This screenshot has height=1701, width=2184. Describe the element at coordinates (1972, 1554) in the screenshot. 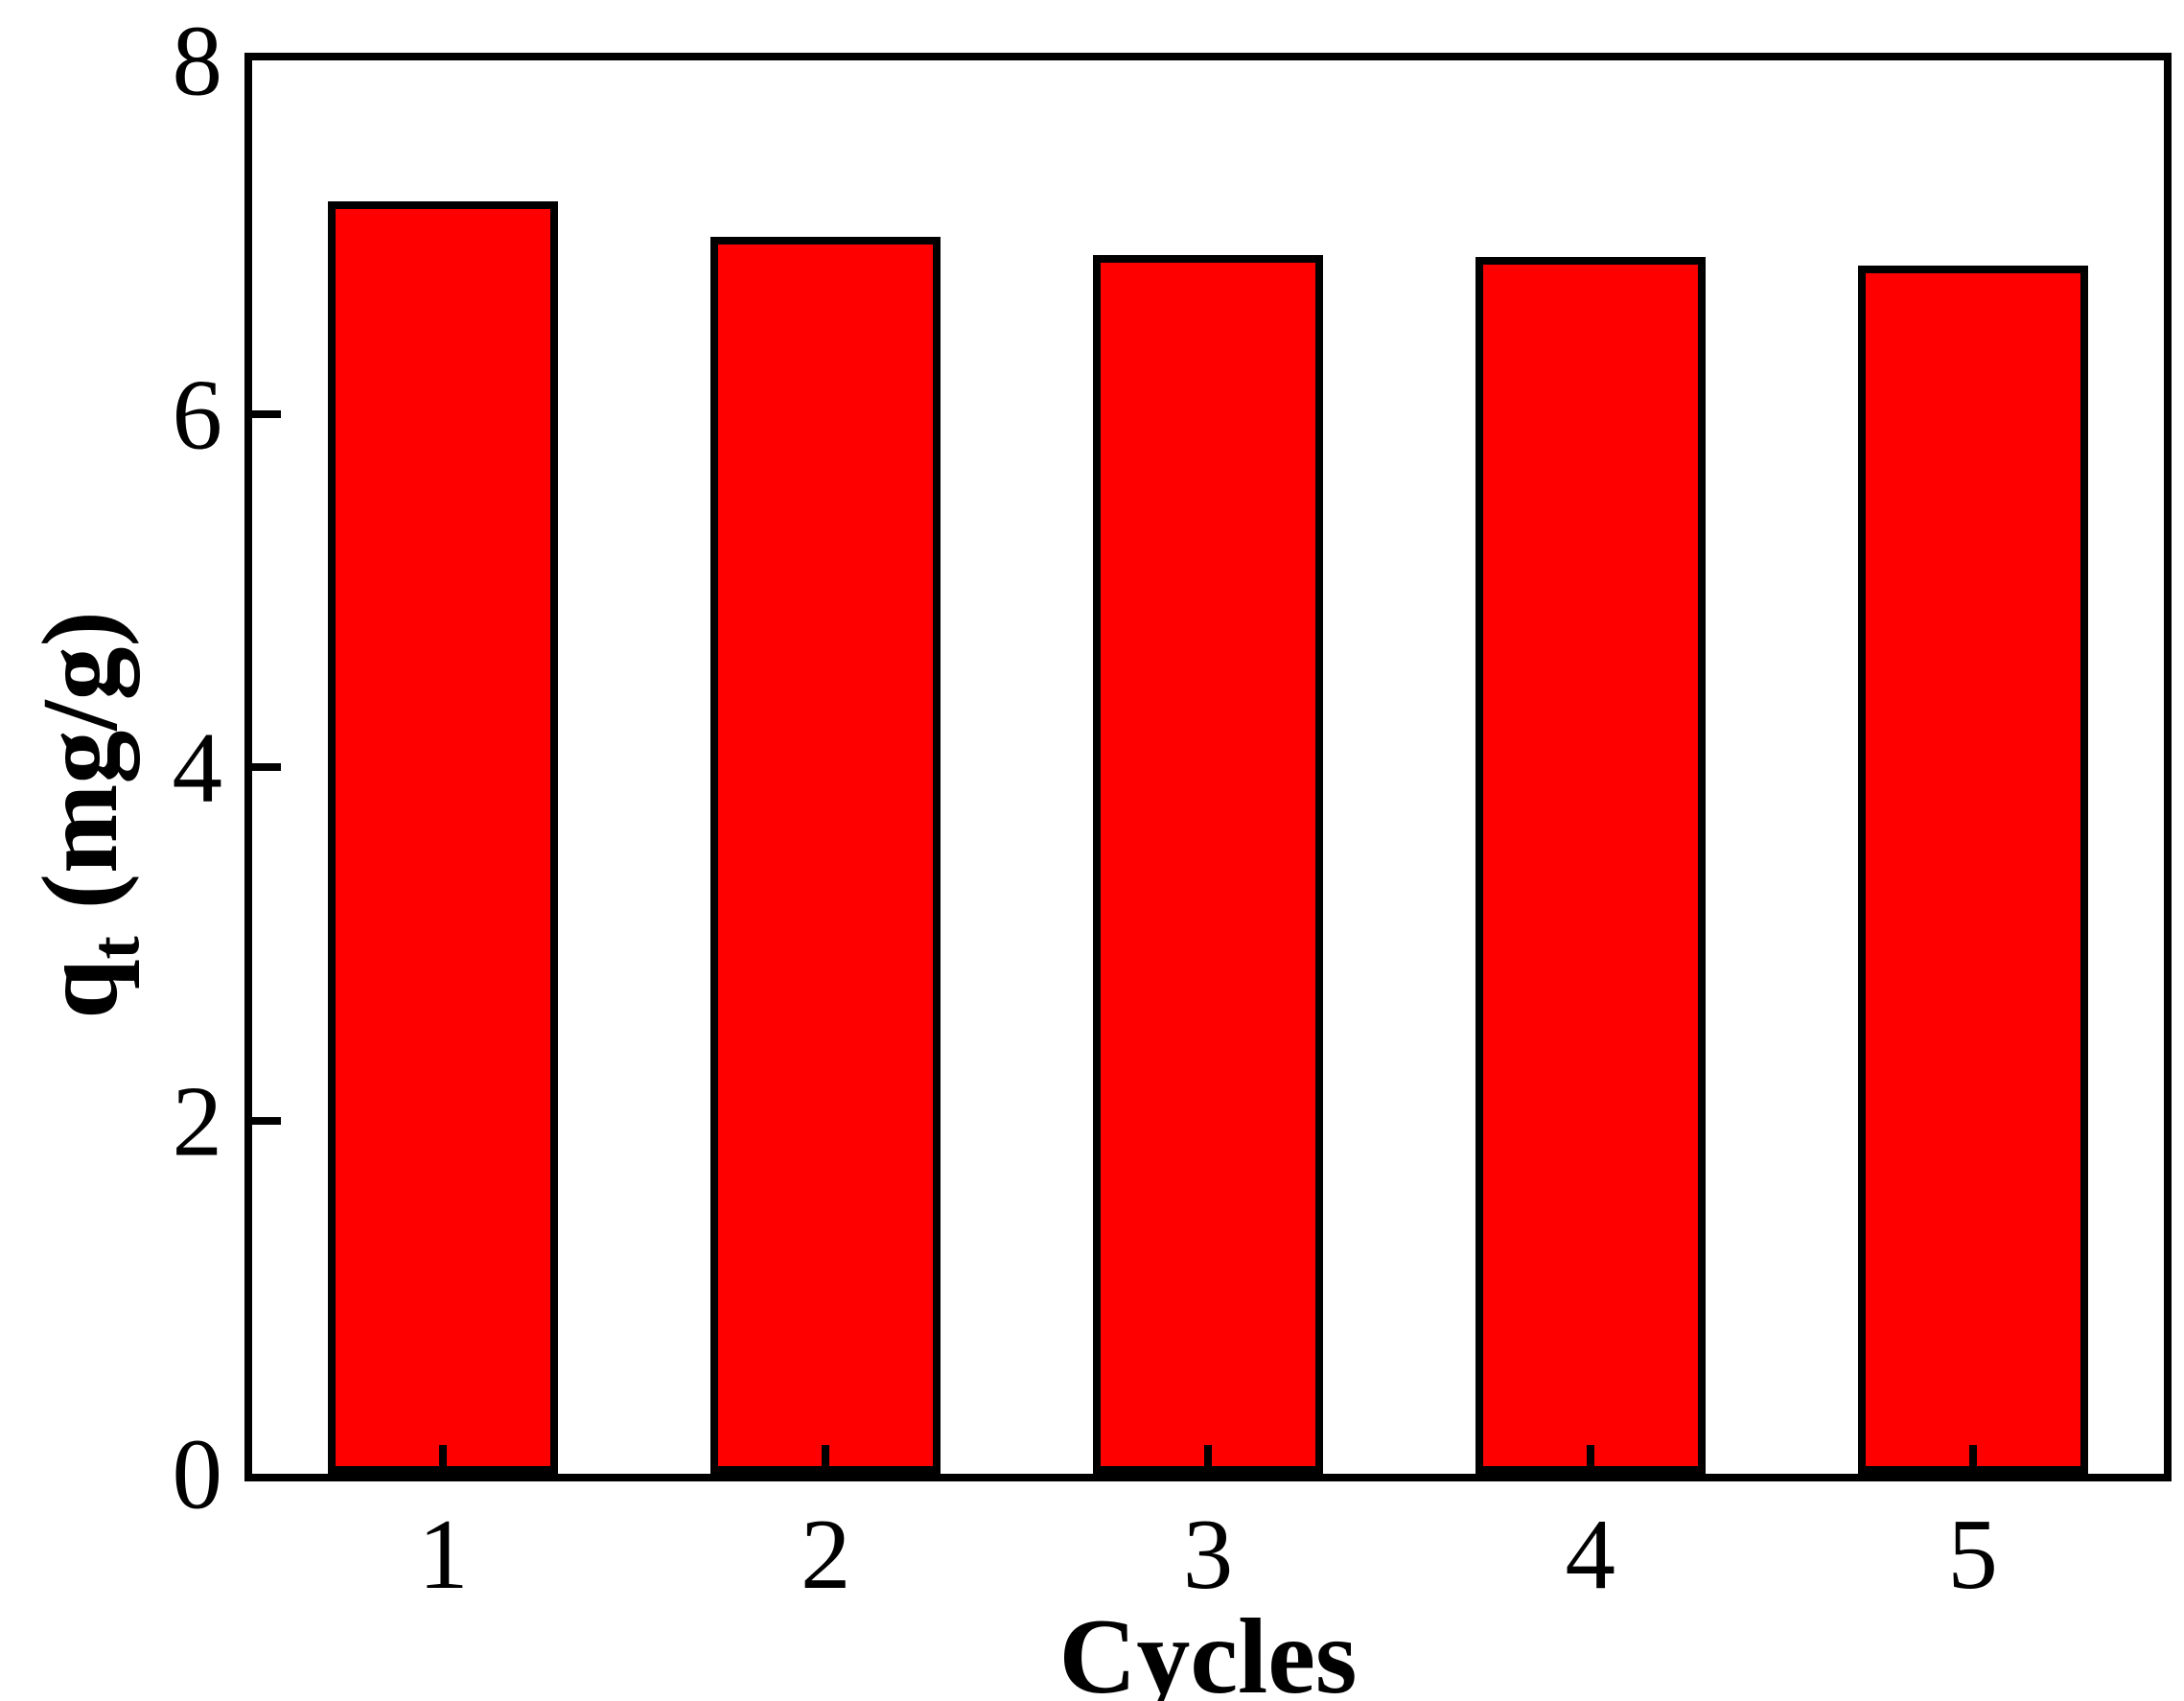

I see `x-tick-label-5: 5` at that location.